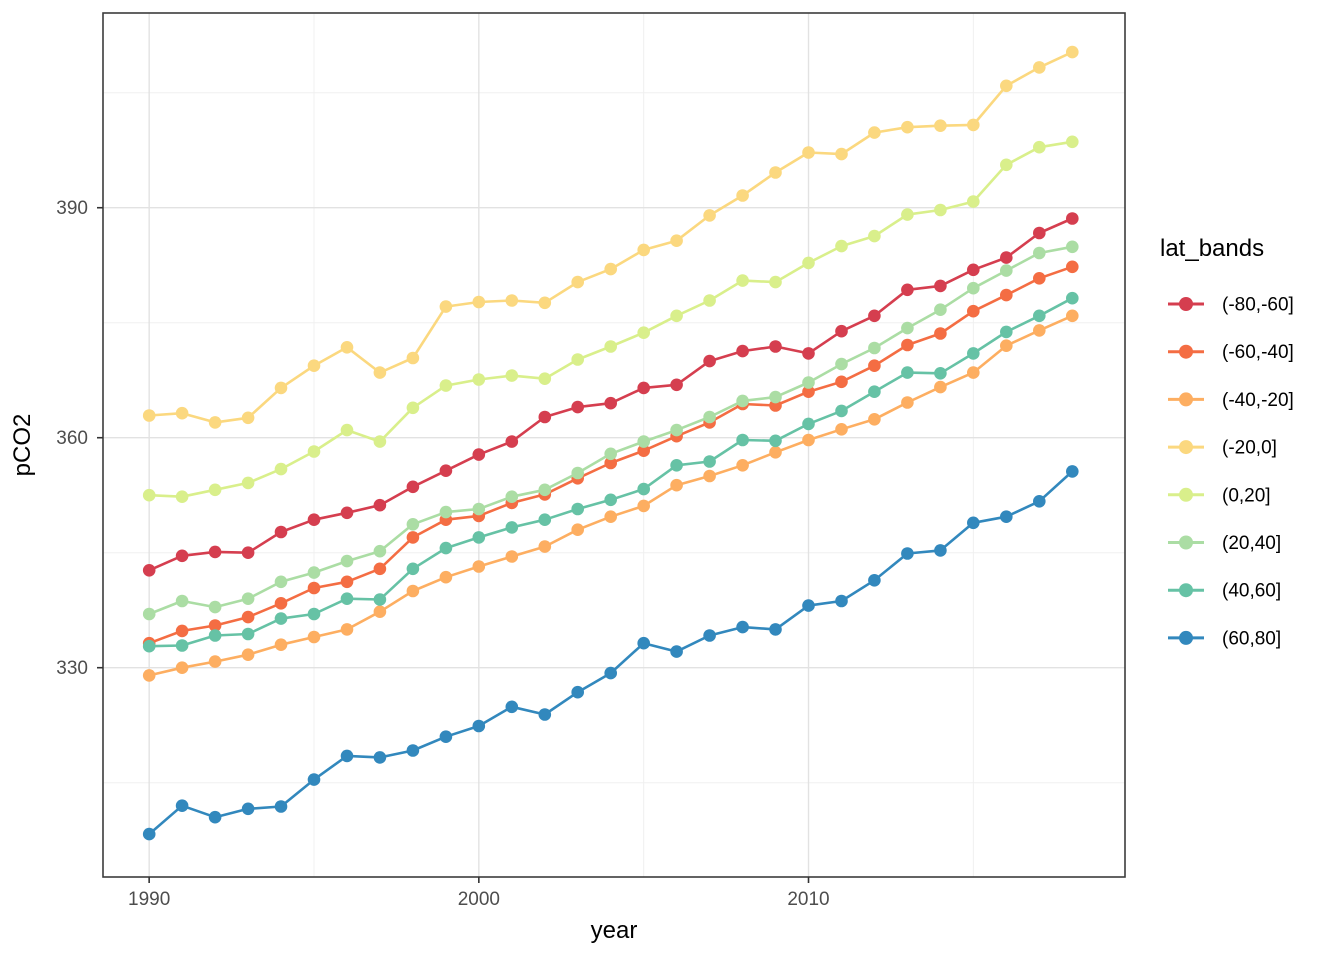 This screenshot has width=1344, height=965. Describe the element at coordinates (1246, 495) in the screenshot. I see `legend-item-label: (0,20]` at that location.